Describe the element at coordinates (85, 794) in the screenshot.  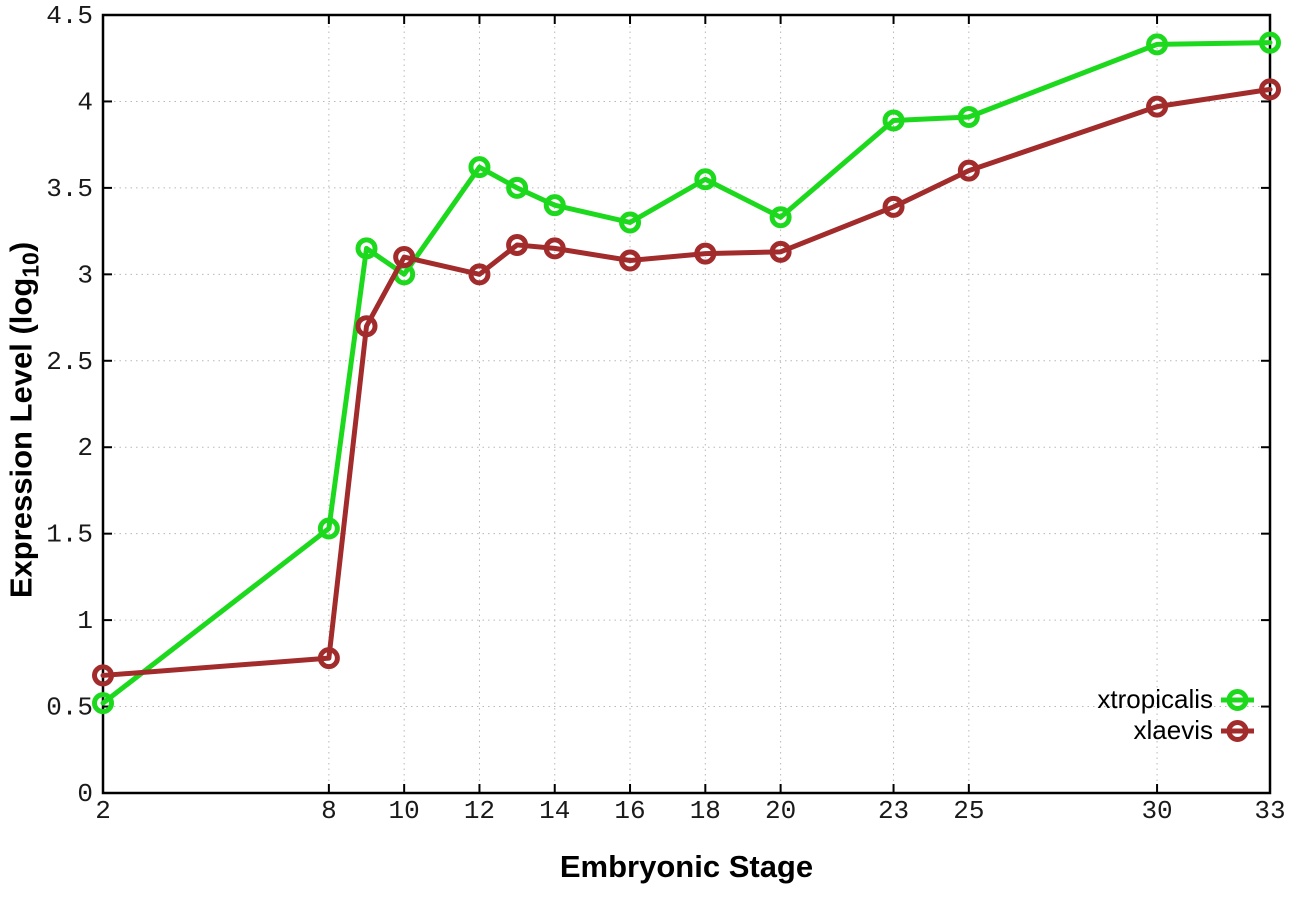
I see `y-tick-label: 0` at that location.